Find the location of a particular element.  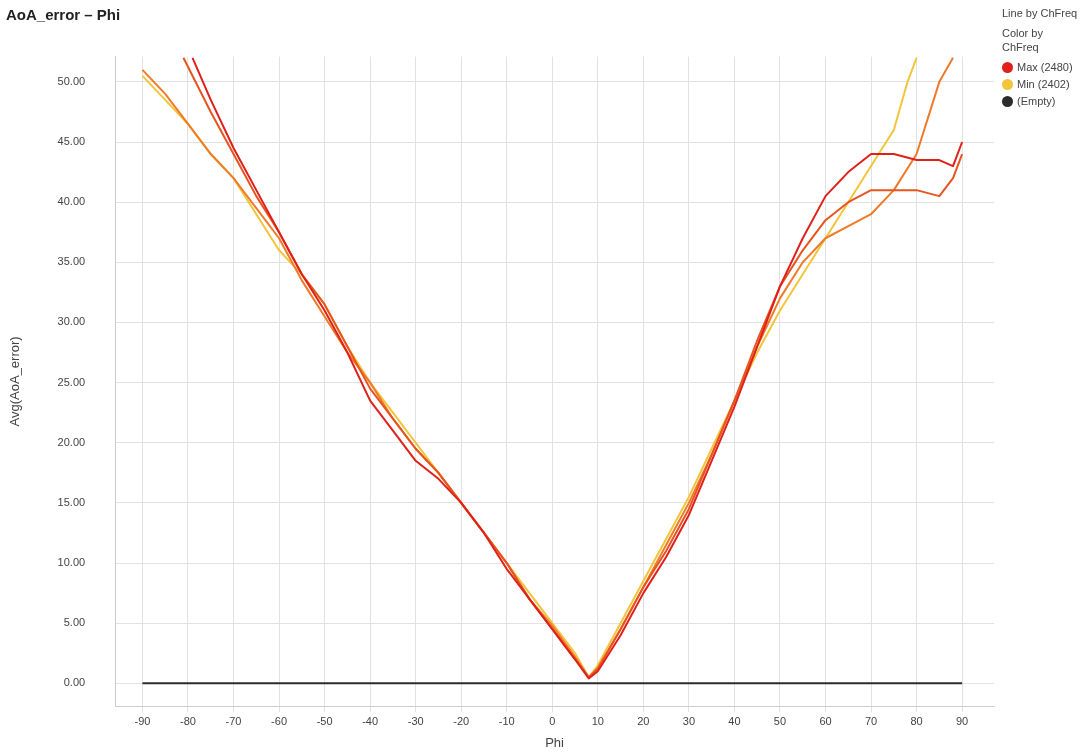

x-tick-label: 40 is located at coordinates (734, 720).